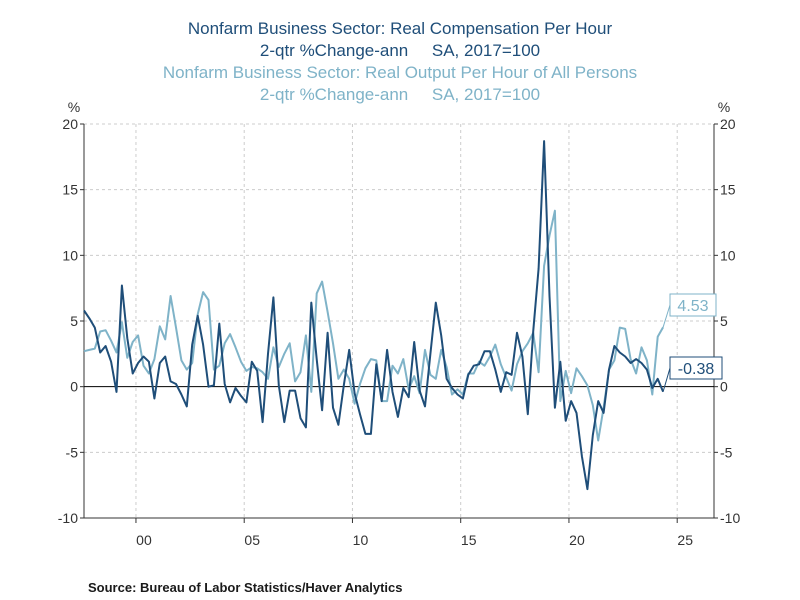 This screenshot has height=600, width=800. Describe the element at coordinates (724, 107) in the screenshot. I see `y-axis-label-right: %` at that location.